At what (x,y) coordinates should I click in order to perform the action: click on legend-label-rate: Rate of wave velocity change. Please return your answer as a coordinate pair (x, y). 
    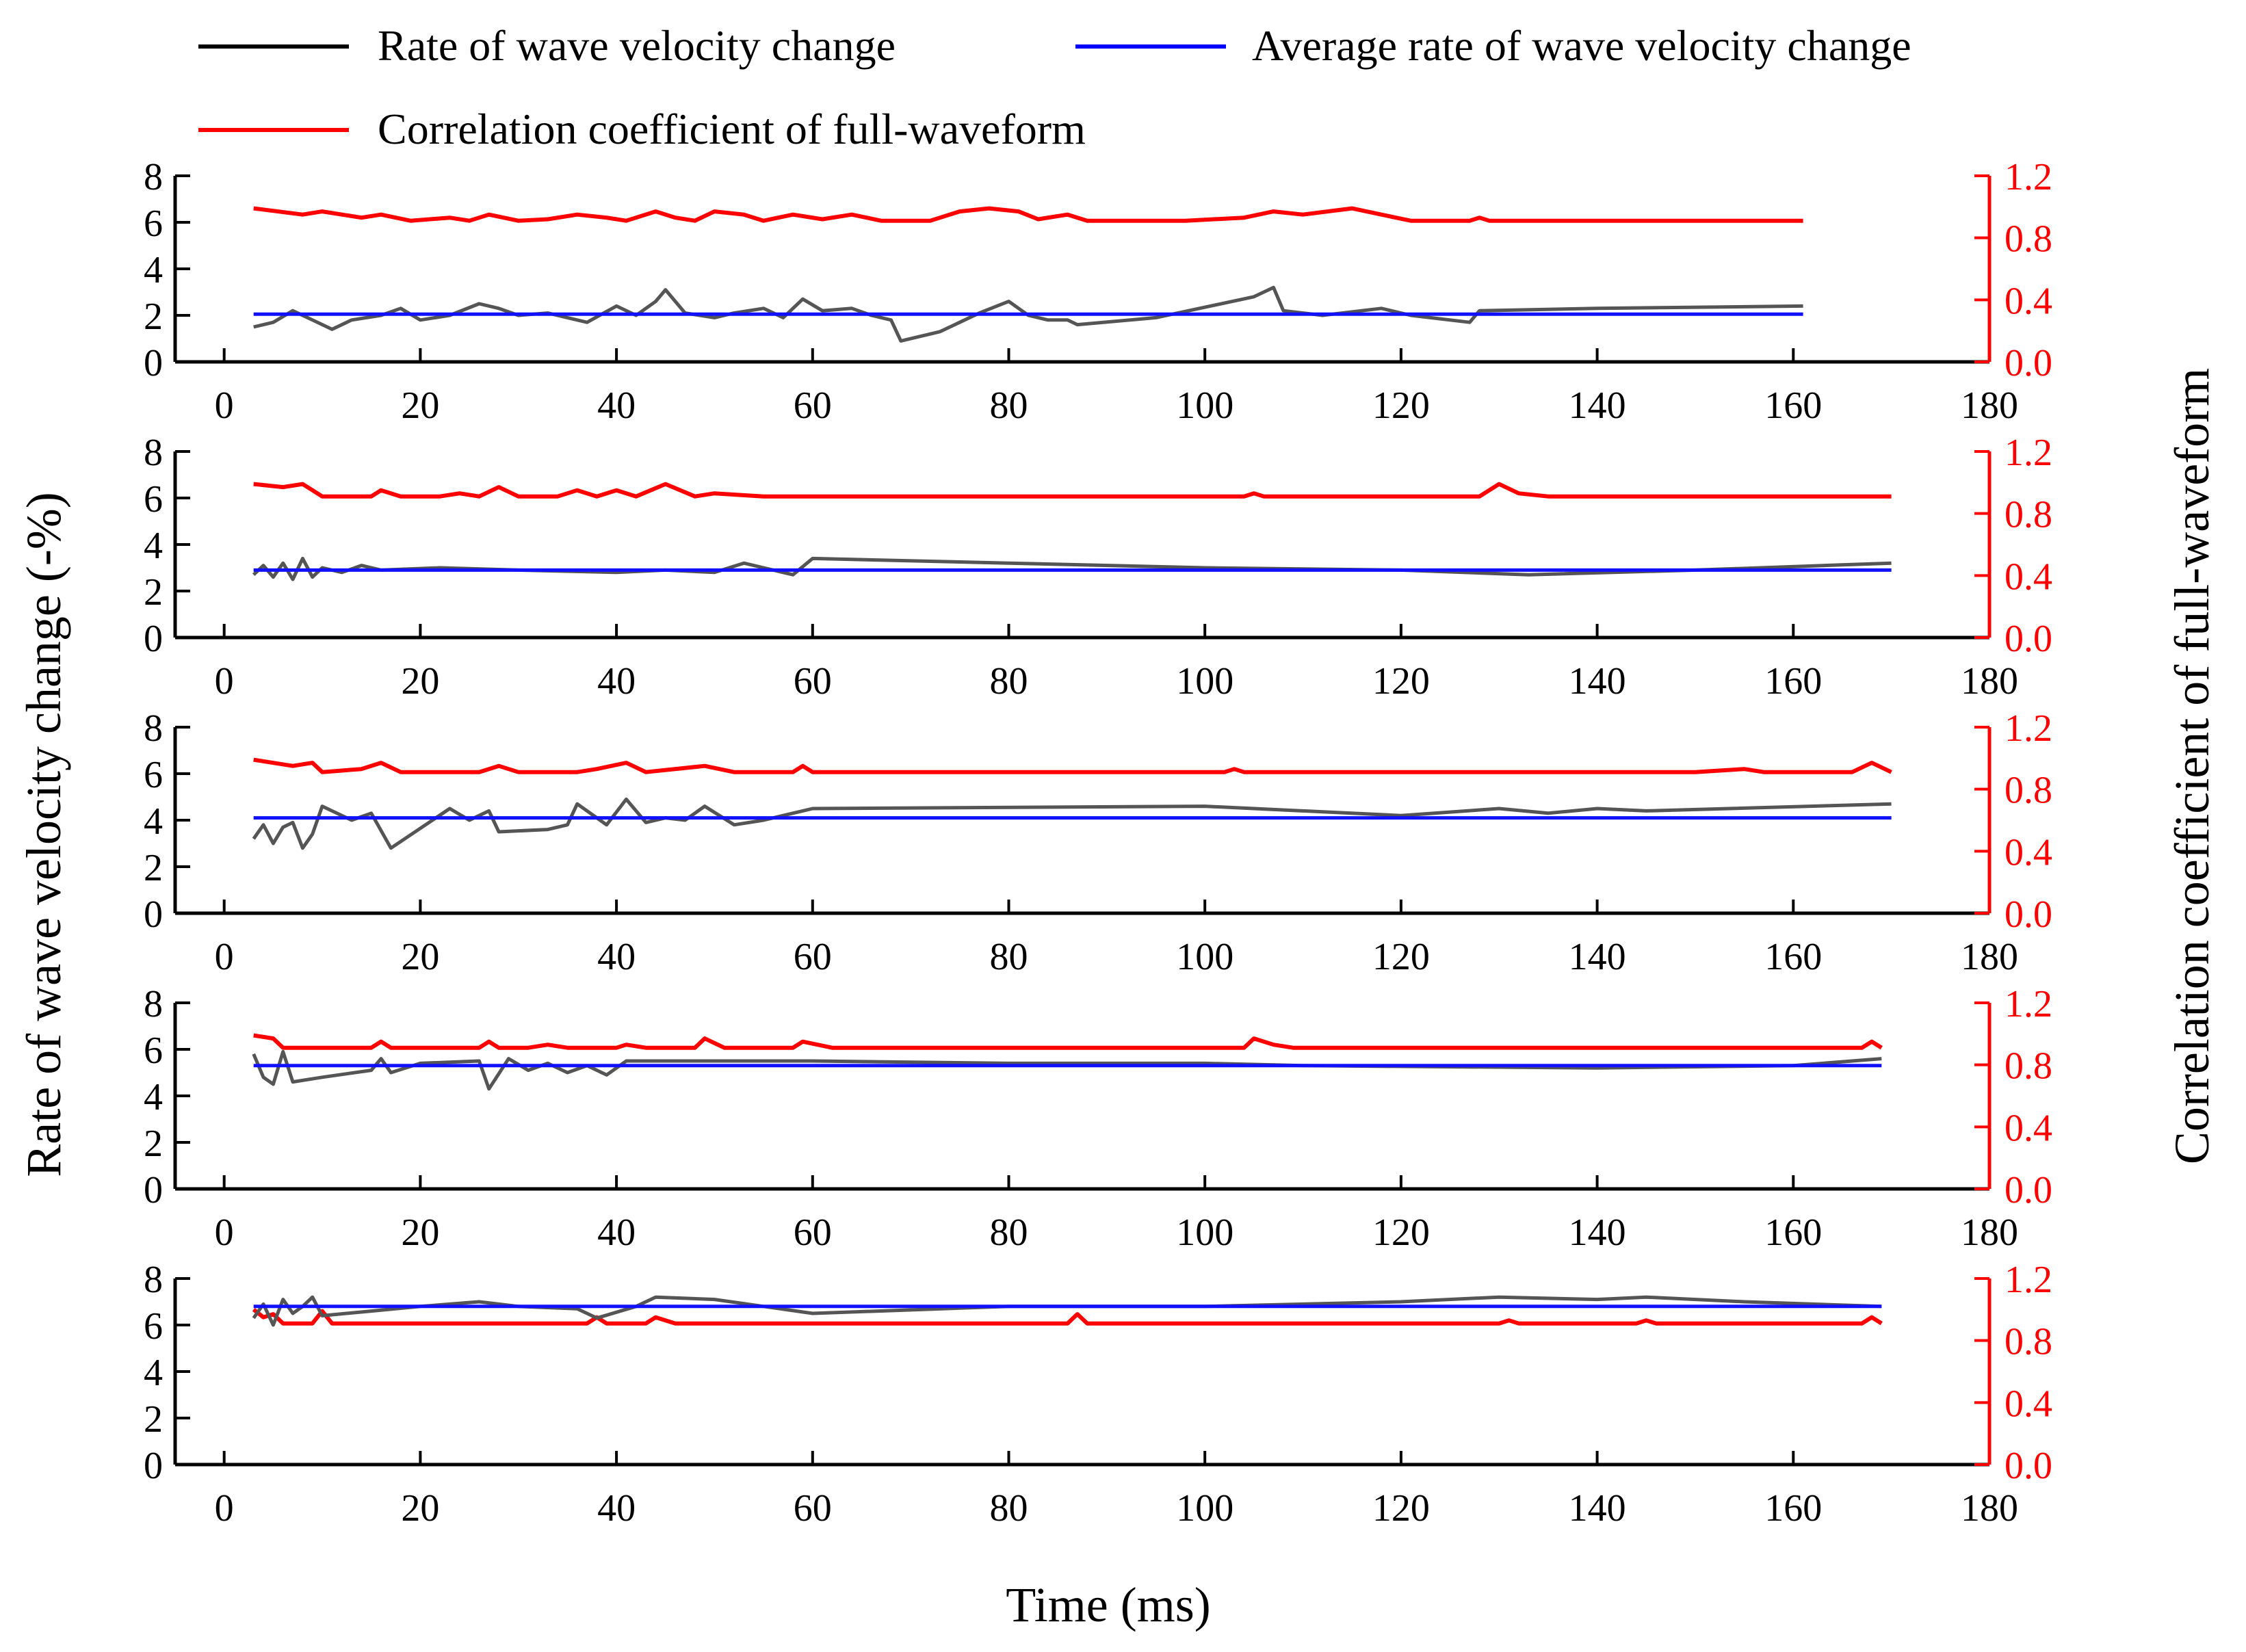
    Looking at the image, I should click on (637, 45).